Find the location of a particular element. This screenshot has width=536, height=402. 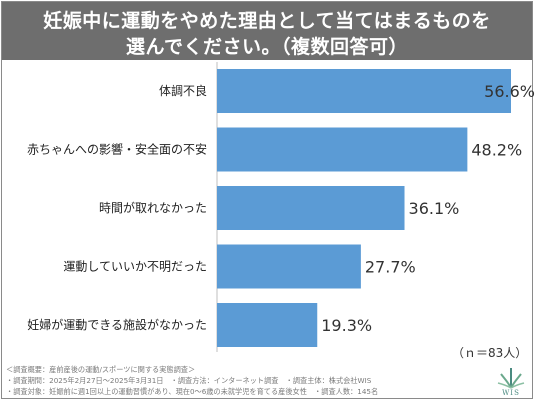

wis-leaf-icon is located at coordinates (511, 378).